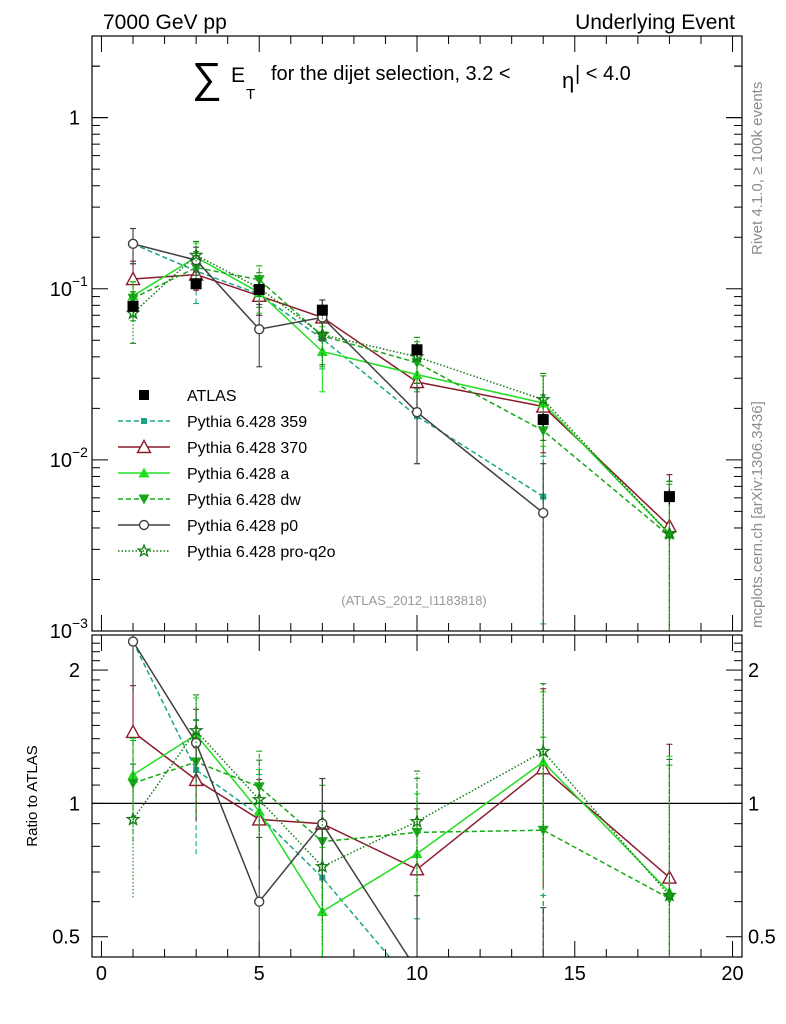  I want to click on ratio-point-p370, so click(133, 731).